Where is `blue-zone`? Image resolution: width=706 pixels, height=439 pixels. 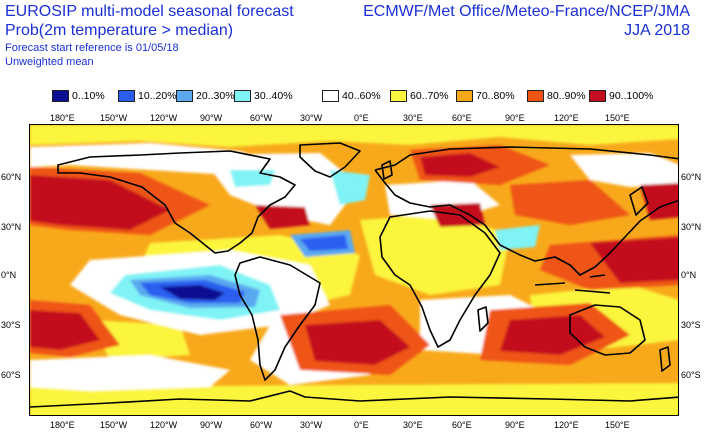
blue-zone is located at coordinates (324, 243).